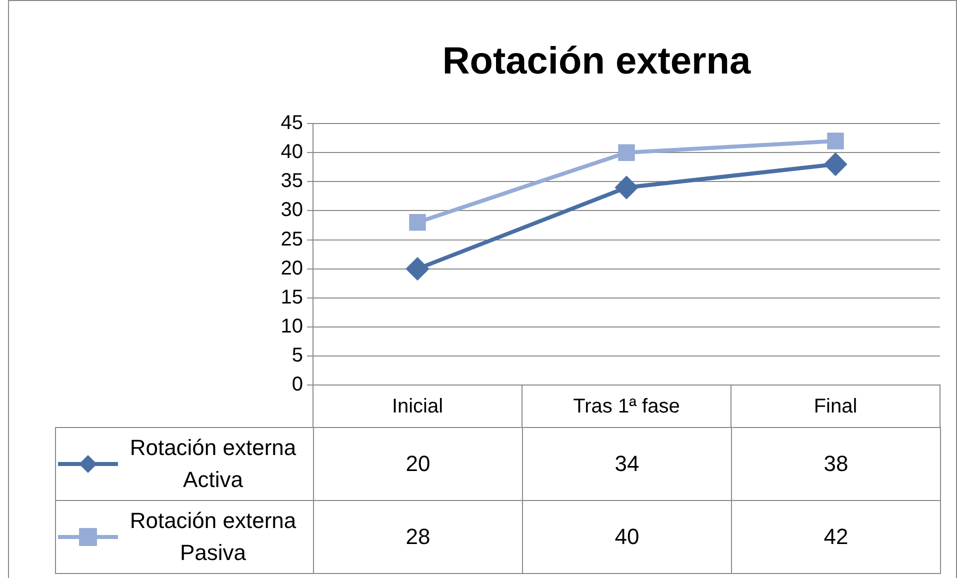  Describe the element at coordinates (291, 152) in the screenshot. I see `y-tick-label: 40` at that location.